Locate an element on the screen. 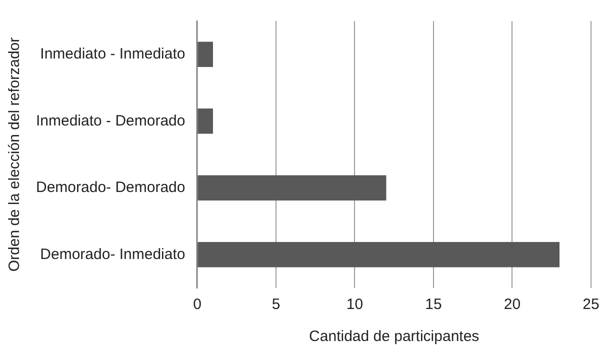 The width and height of the screenshot is (615, 354). x-tick-label: 20 is located at coordinates (512, 305).